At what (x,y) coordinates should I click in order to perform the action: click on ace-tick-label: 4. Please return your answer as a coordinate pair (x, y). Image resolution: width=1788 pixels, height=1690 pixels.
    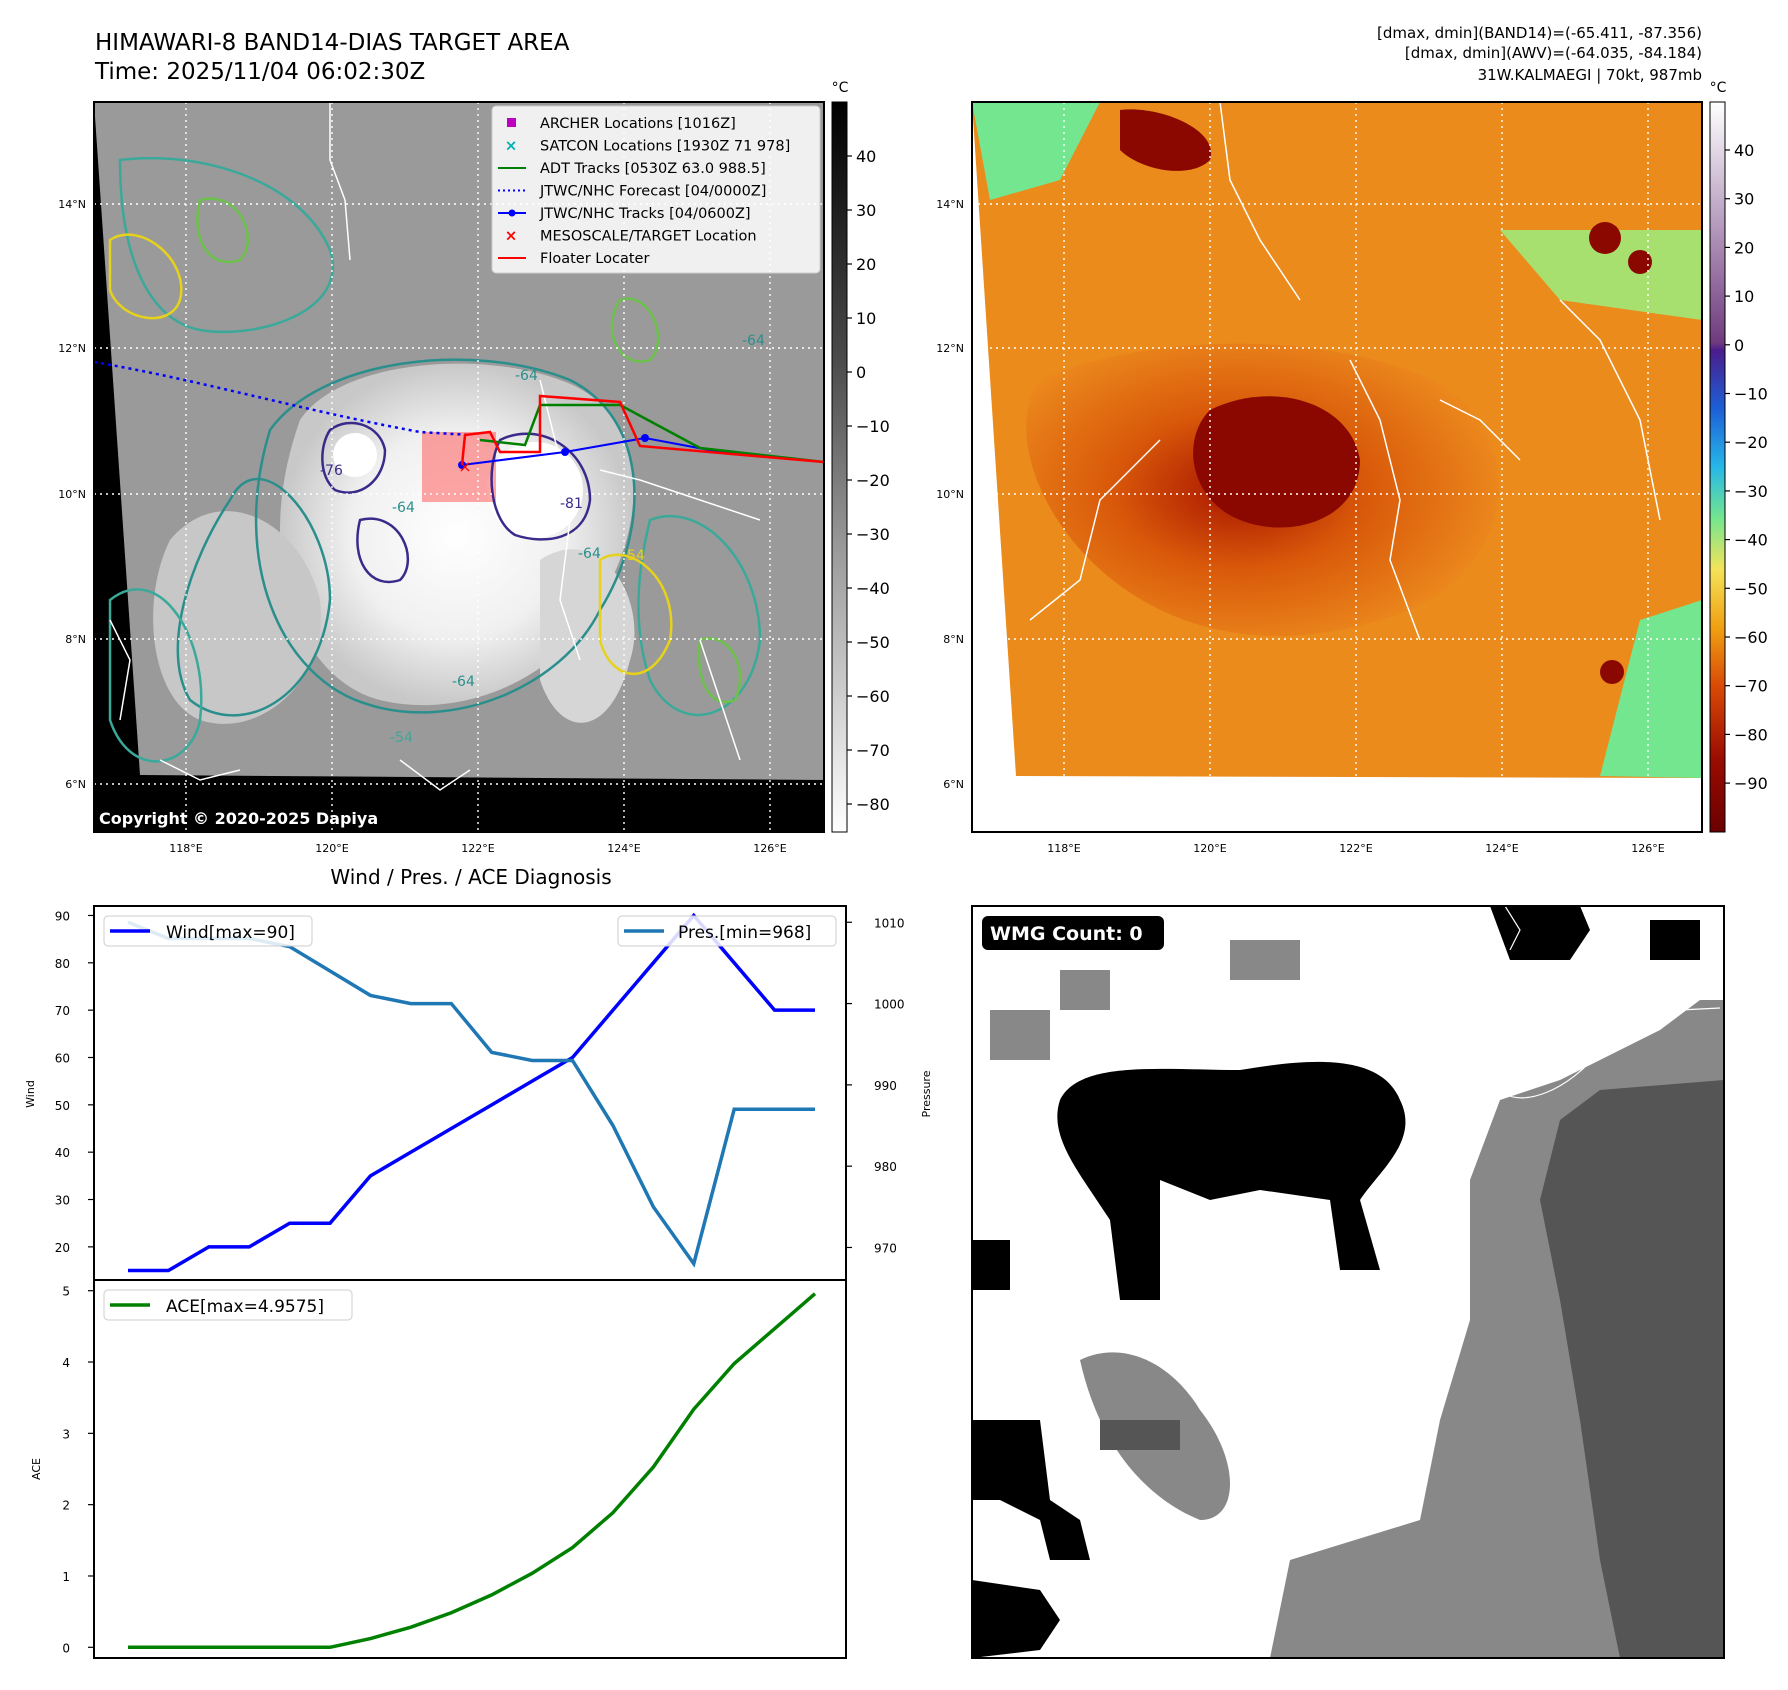
    Looking at the image, I should click on (66, 1363).